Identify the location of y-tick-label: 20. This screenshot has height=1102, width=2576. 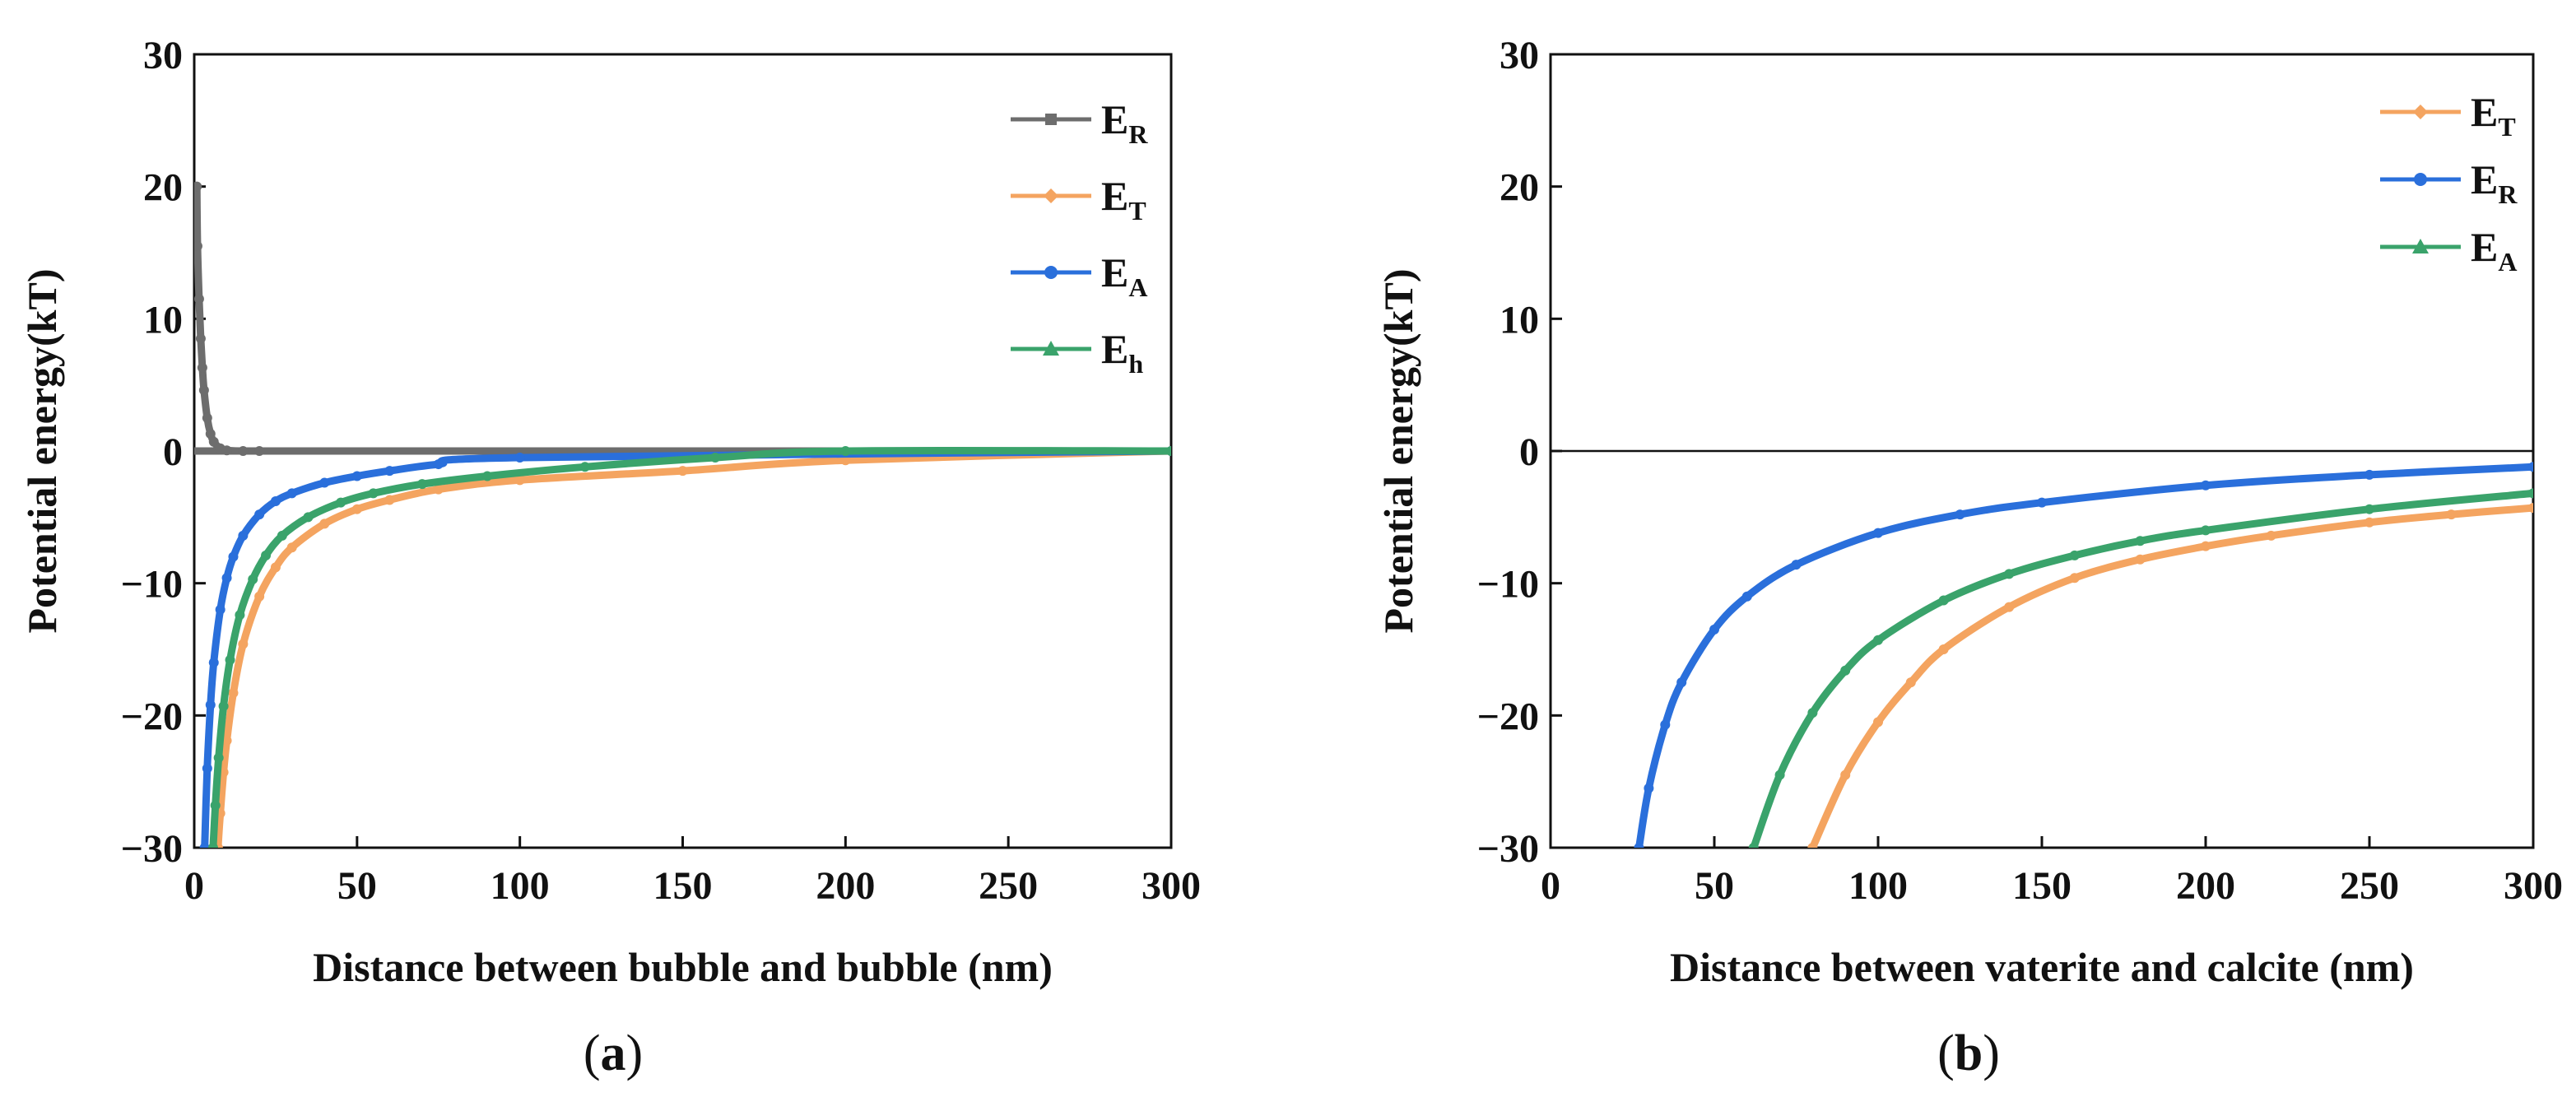
(163, 188).